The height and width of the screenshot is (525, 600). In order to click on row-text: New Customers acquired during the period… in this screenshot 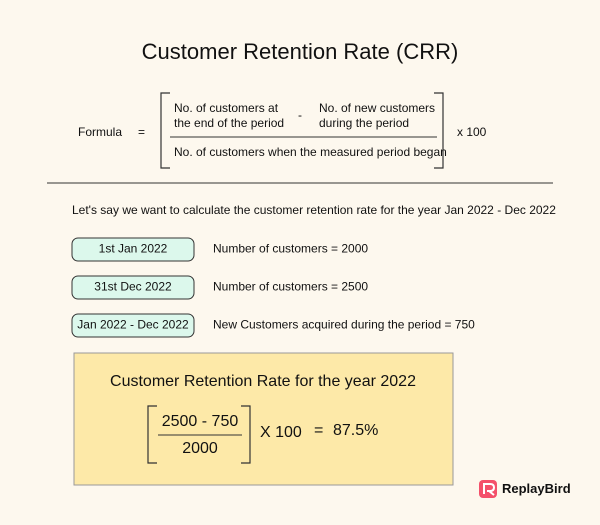, I will do `click(344, 325)`.